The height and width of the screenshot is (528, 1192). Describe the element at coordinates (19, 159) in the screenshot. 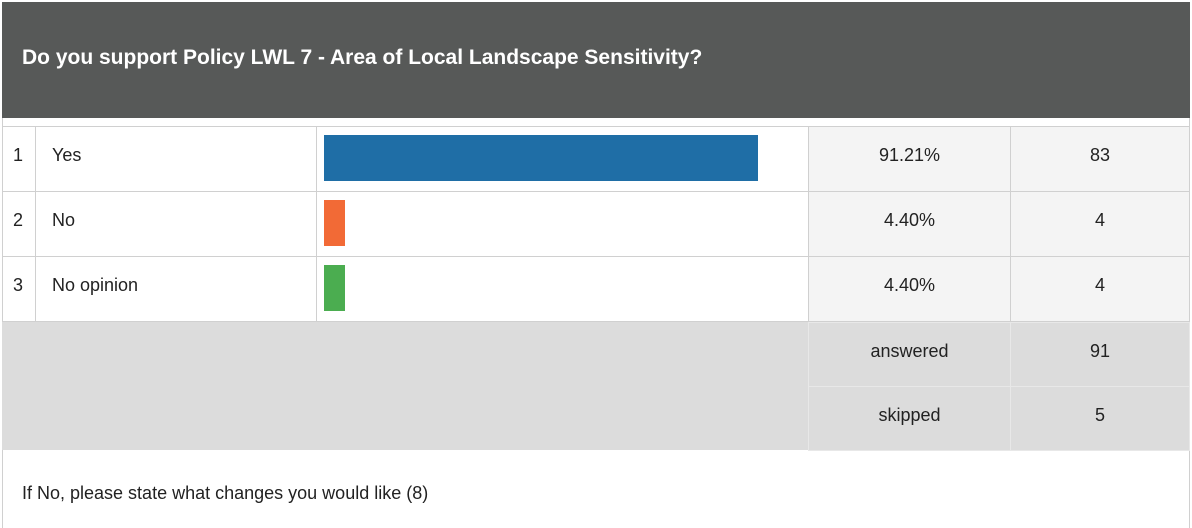

I see `row-index: 1` at that location.